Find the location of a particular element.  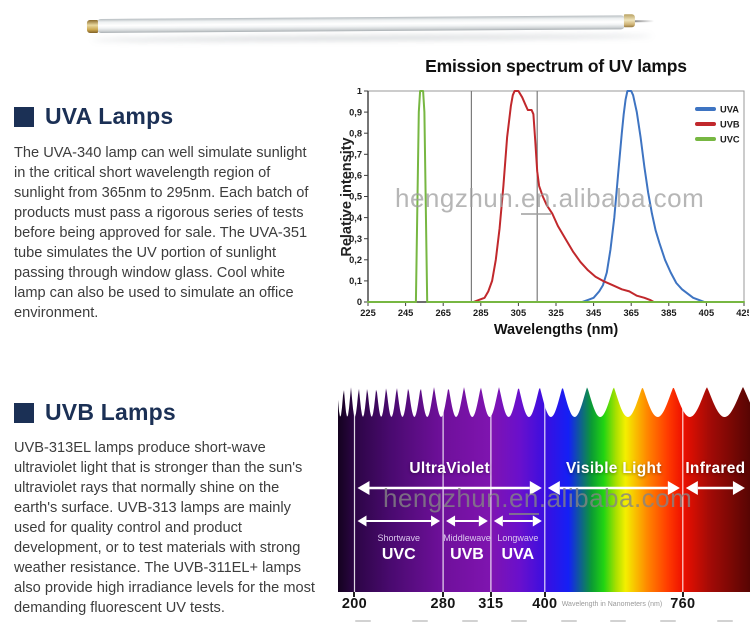

svg-text: 0,2 is located at coordinates (355, 260).